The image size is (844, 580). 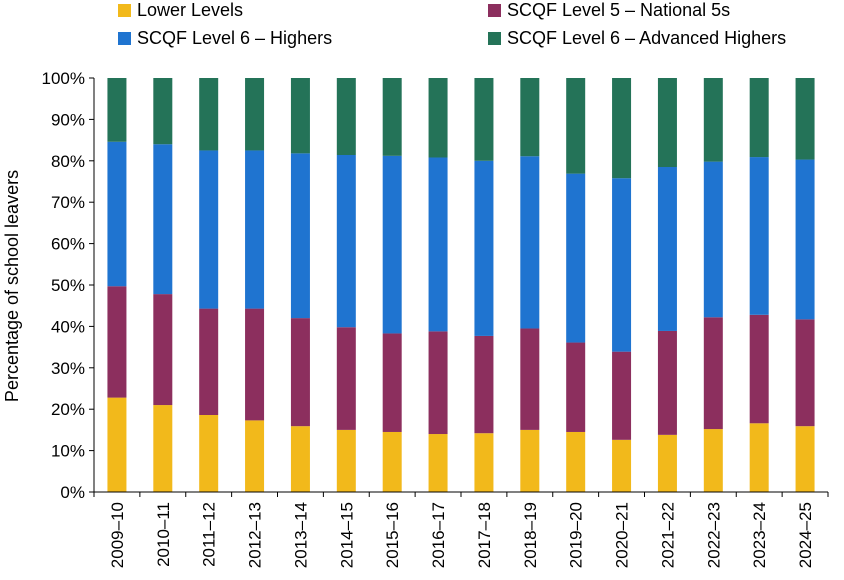 What do you see at coordinates (484, 462) in the screenshot?
I see `bar-segment-1-2017–18` at bounding box center [484, 462].